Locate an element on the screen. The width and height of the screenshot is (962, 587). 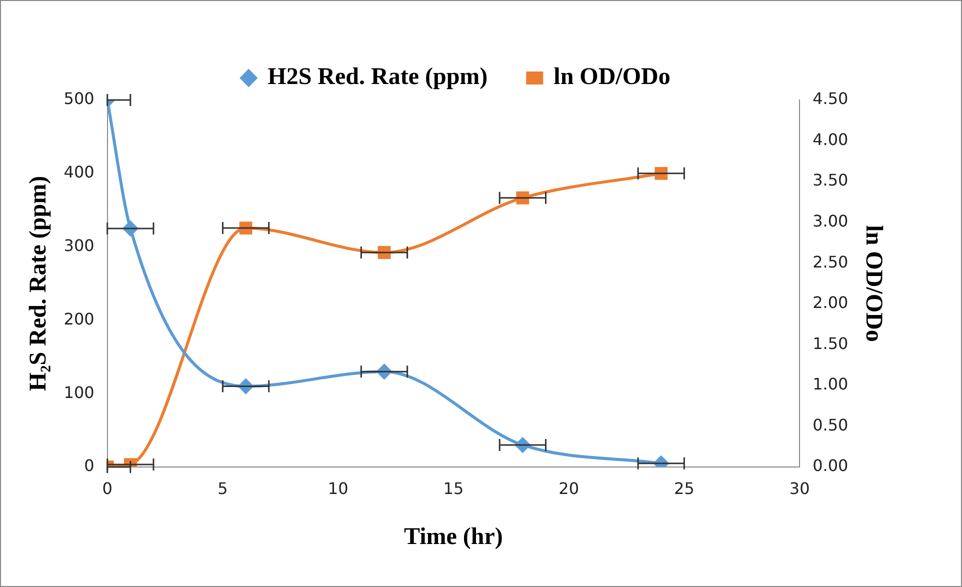
y2-axis-title: ln OD/ODo is located at coordinates (873, 283).